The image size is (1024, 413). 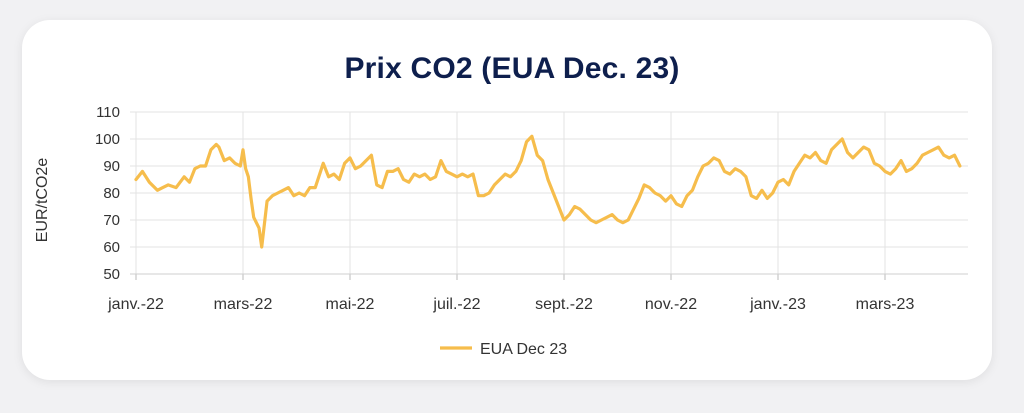 I want to click on x-tick-label: mars-22, so click(x=243, y=304).